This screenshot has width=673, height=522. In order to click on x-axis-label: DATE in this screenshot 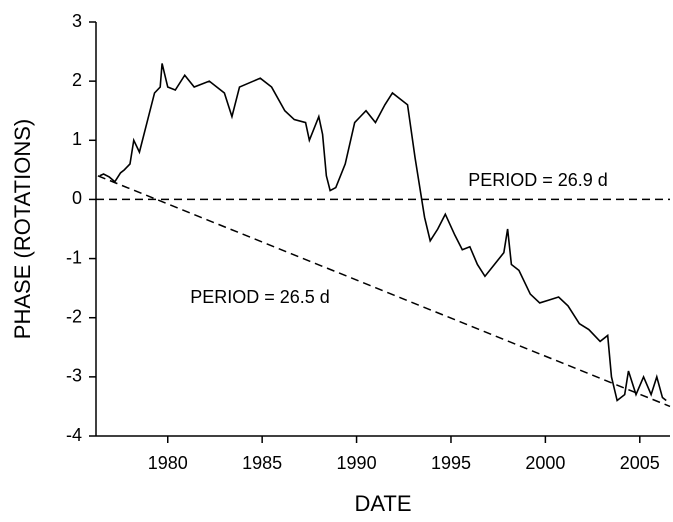, I will do `click(382, 503)`.